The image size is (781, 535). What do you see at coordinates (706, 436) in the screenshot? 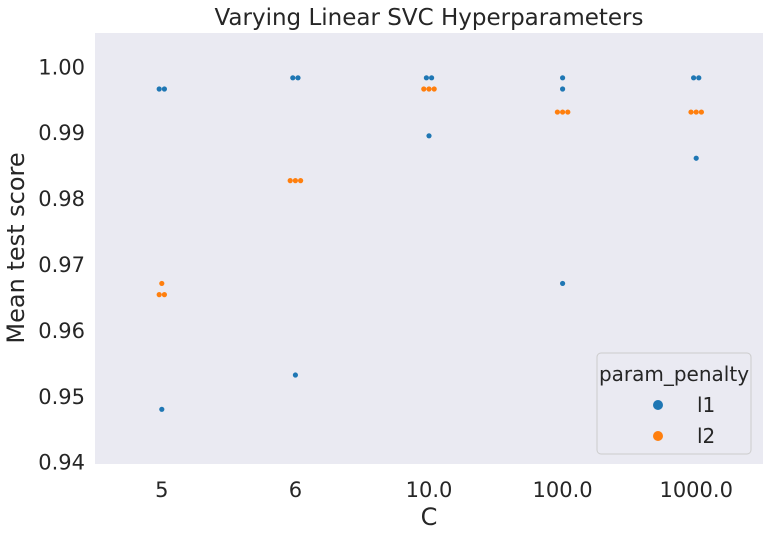
I see `legend-label-l2: l2` at bounding box center [706, 436].